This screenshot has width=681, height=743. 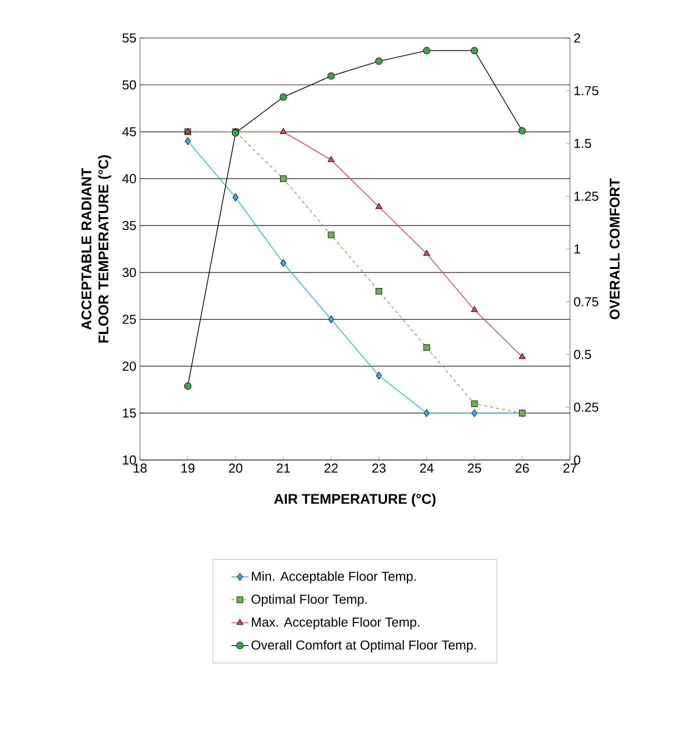 What do you see at coordinates (577, 38) in the screenshot?
I see `y2-tick-label: 2` at bounding box center [577, 38].